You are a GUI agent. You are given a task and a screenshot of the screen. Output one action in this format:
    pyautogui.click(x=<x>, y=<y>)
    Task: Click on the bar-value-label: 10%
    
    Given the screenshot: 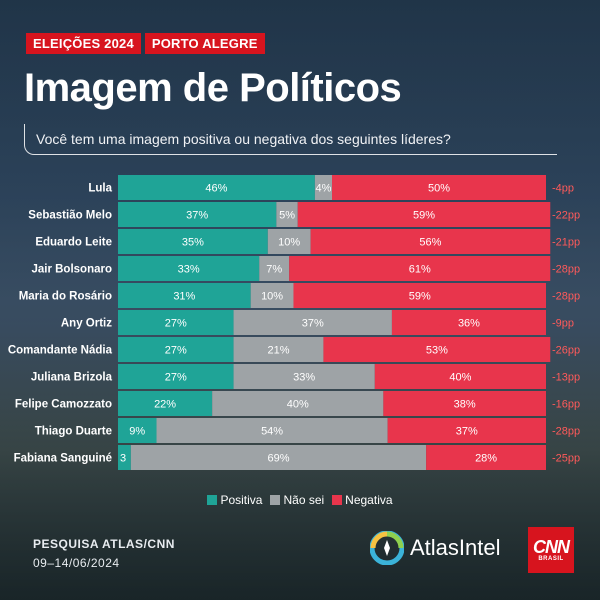 What is the action you would take?
    pyautogui.click(x=289, y=243)
    